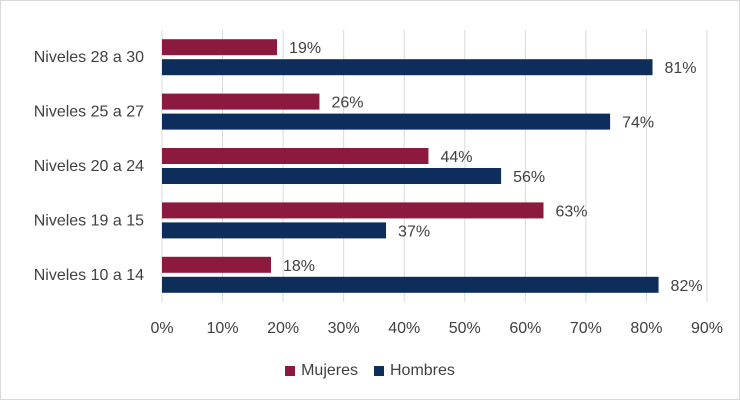 Image resolution: width=740 pixels, height=400 pixels. What do you see at coordinates (89, 220) in the screenshot?
I see `category-label: Niveles 19 a 15` at bounding box center [89, 220].